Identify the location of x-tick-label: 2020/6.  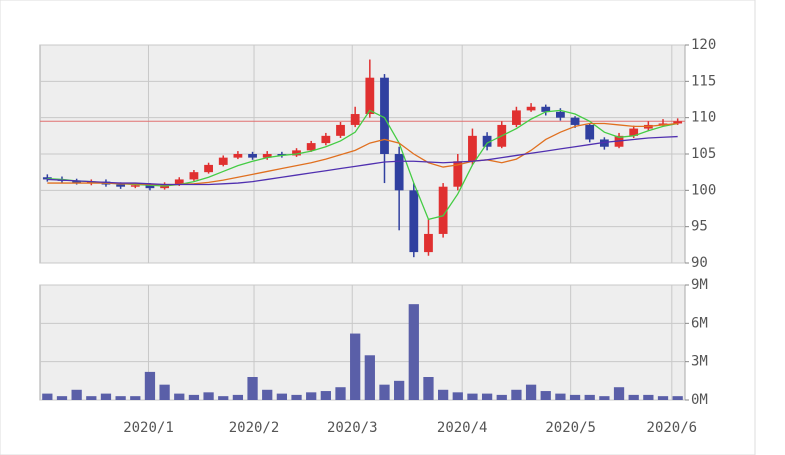
(672, 428).